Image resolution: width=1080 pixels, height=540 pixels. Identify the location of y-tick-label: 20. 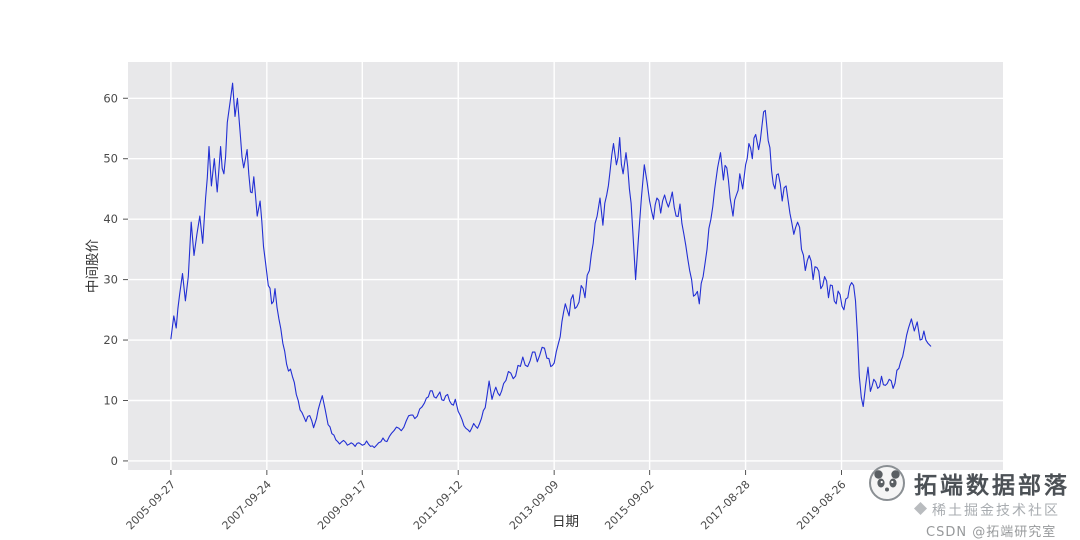
(110, 340).